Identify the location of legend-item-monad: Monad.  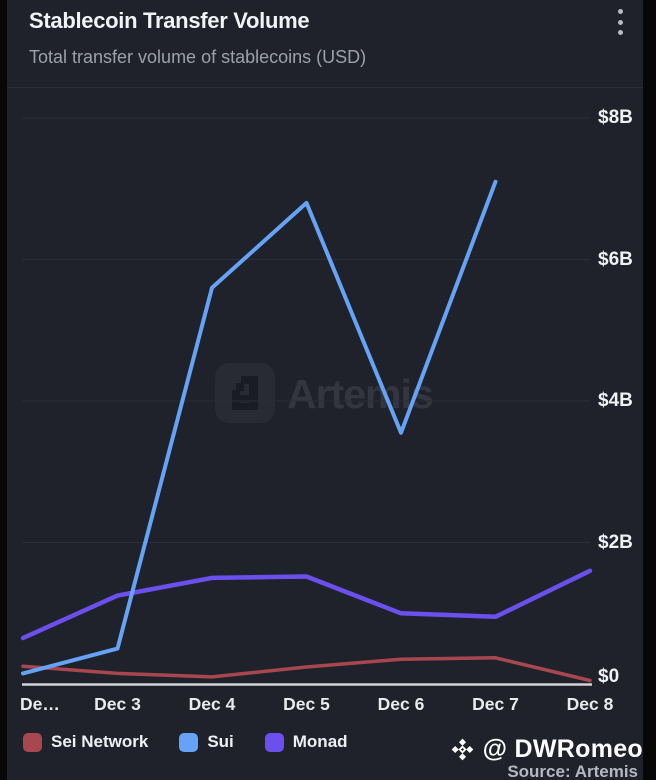
(306, 742).